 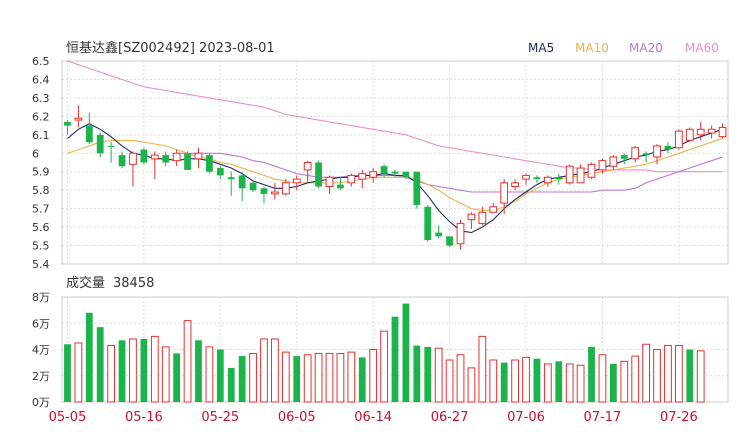 What do you see at coordinates (646, 48) in the screenshot?
I see `legend-item-ma20: MA20` at bounding box center [646, 48].